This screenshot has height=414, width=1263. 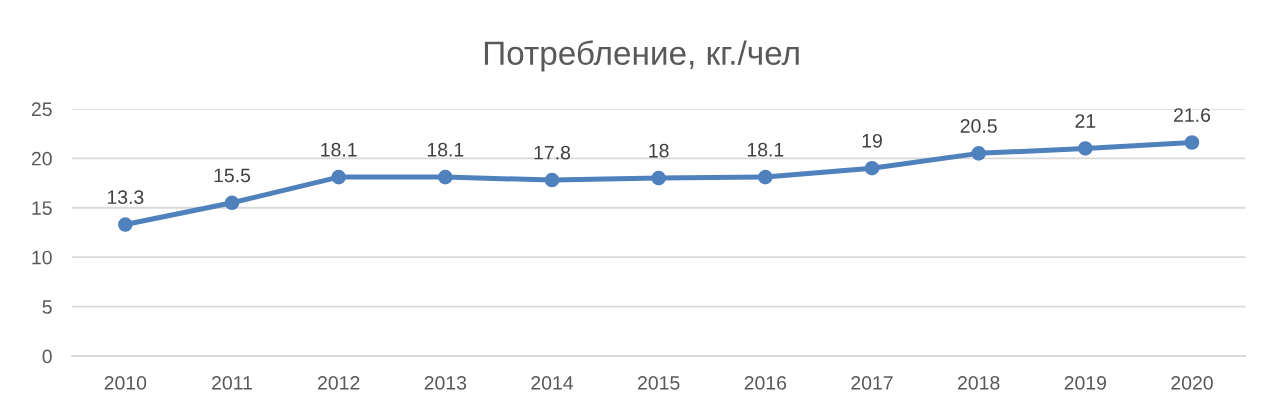 What do you see at coordinates (1192, 115) in the screenshot?
I see `data-label: 21.6` at bounding box center [1192, 115].